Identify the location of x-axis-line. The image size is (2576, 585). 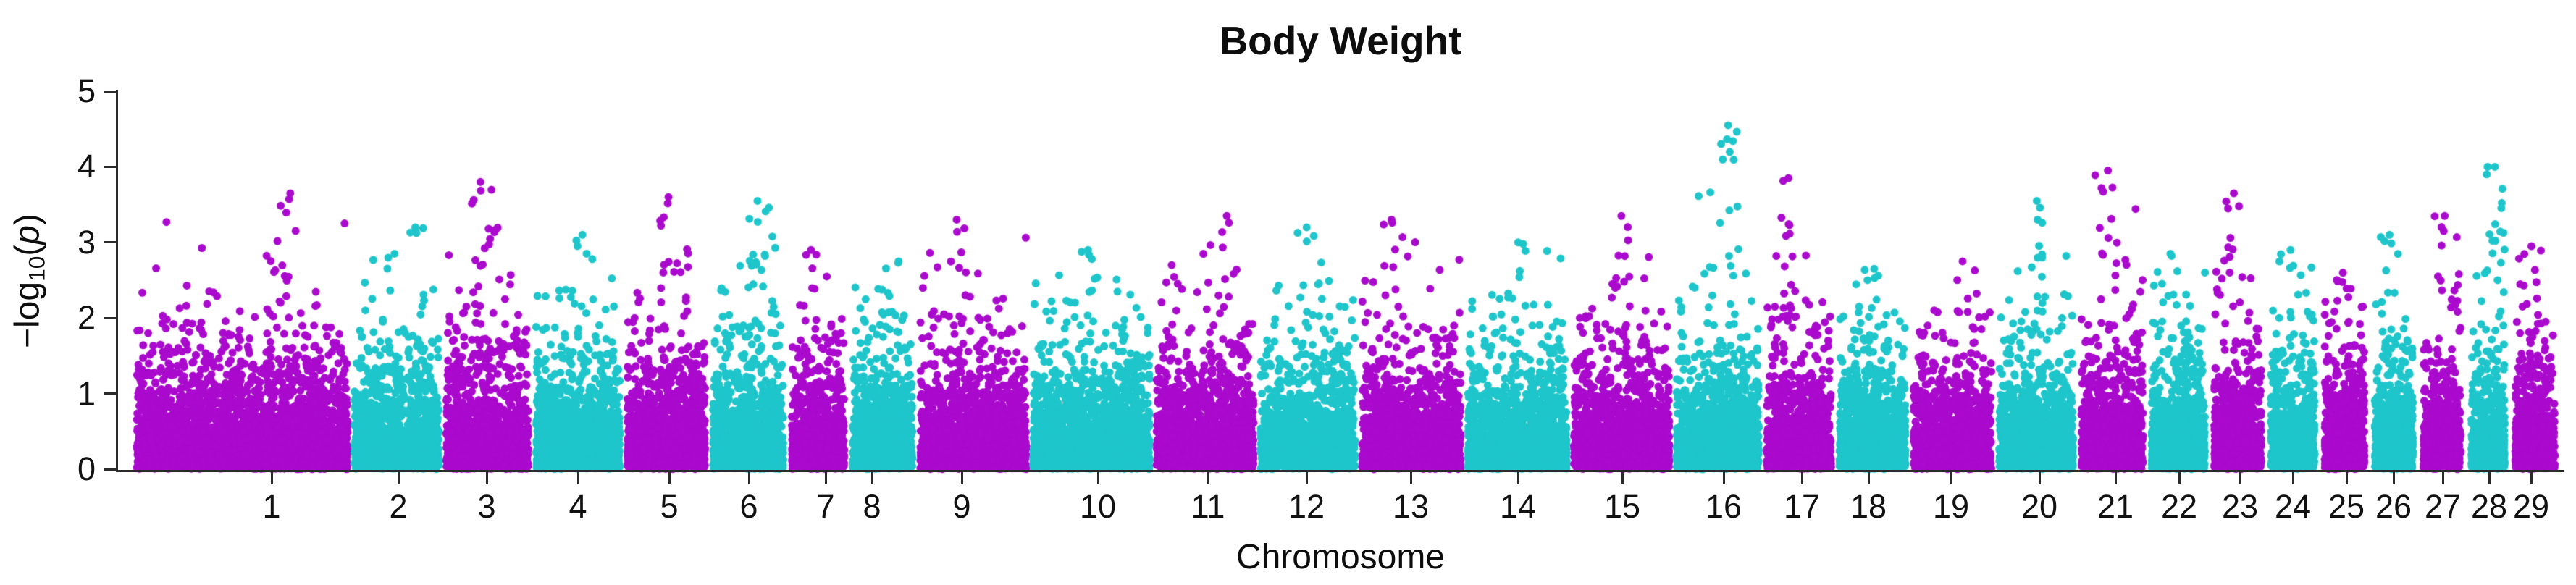
(1340, 471).